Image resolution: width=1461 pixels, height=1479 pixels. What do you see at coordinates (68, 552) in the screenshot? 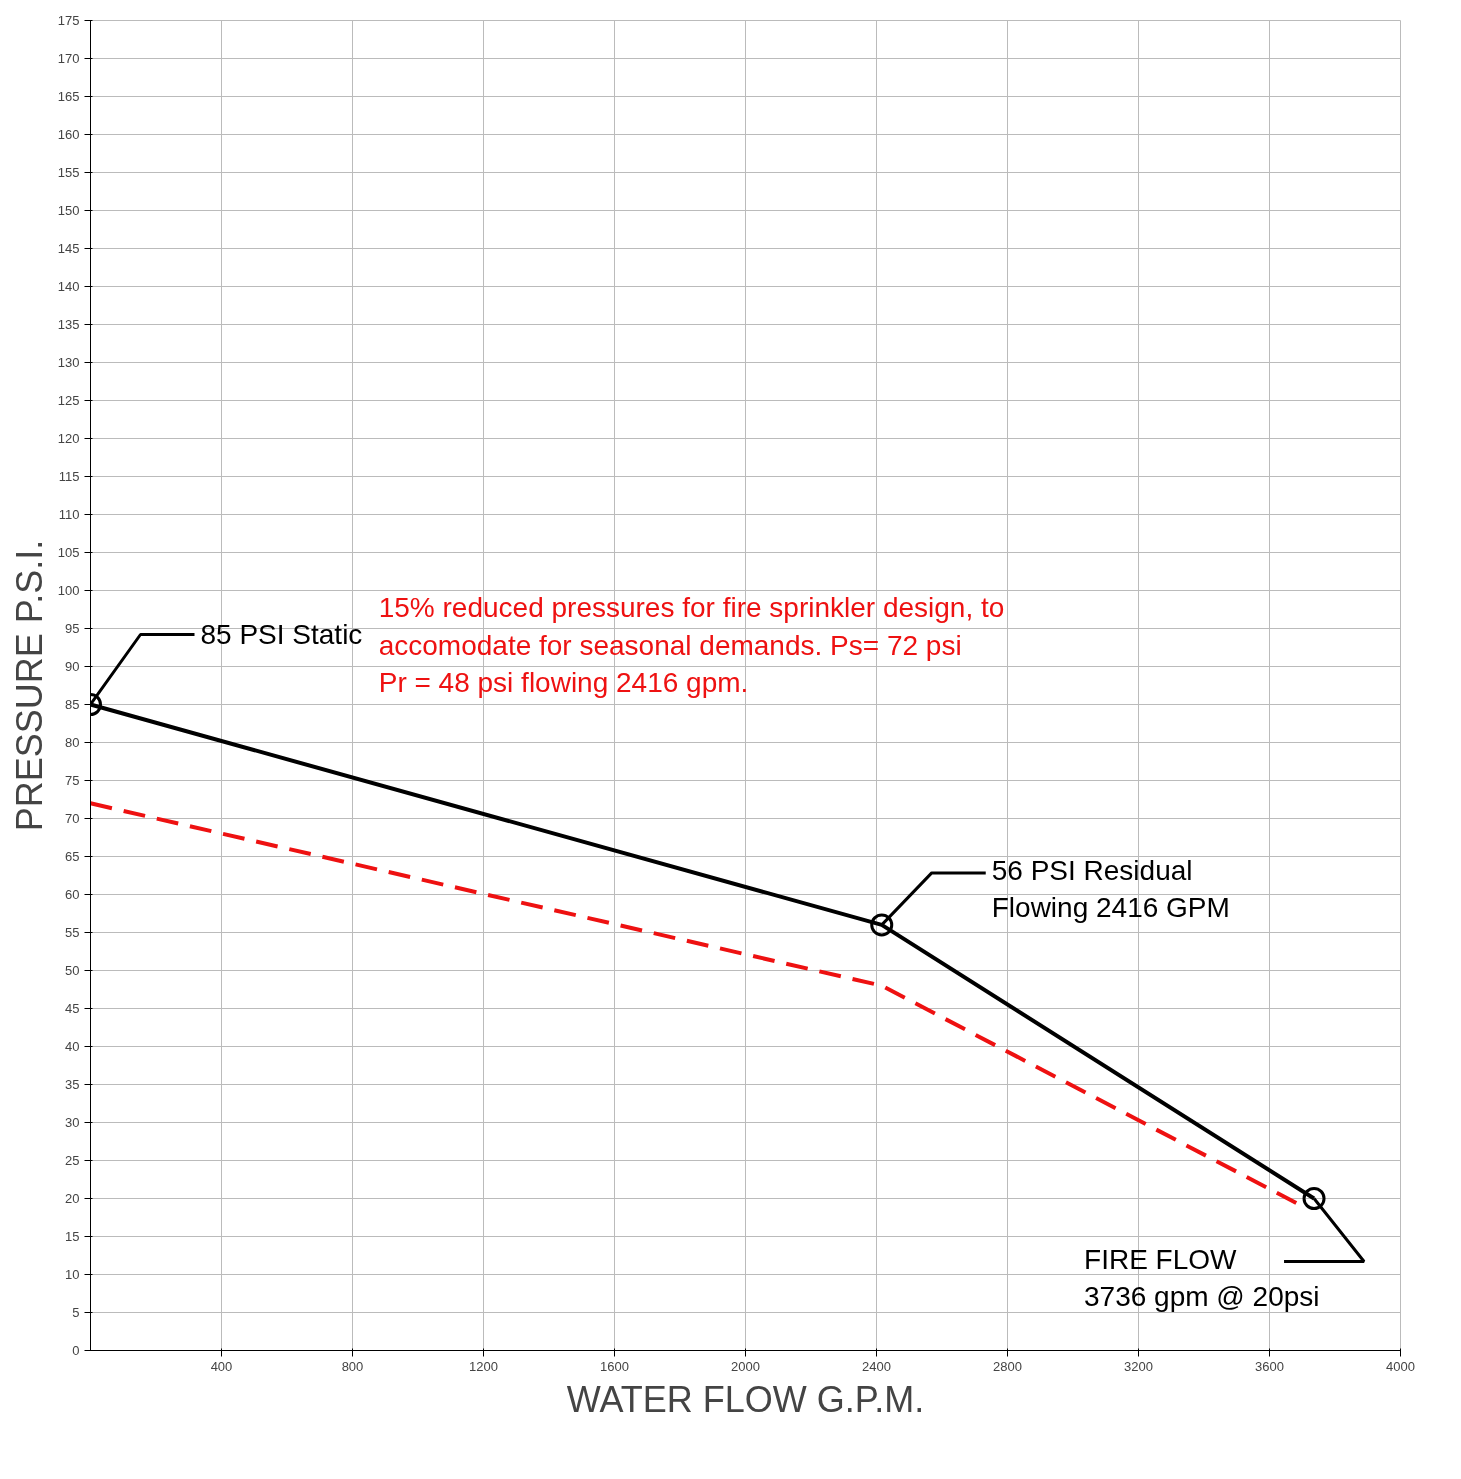
I see `y-tick-label: 105` at bounding box center [68, 552].